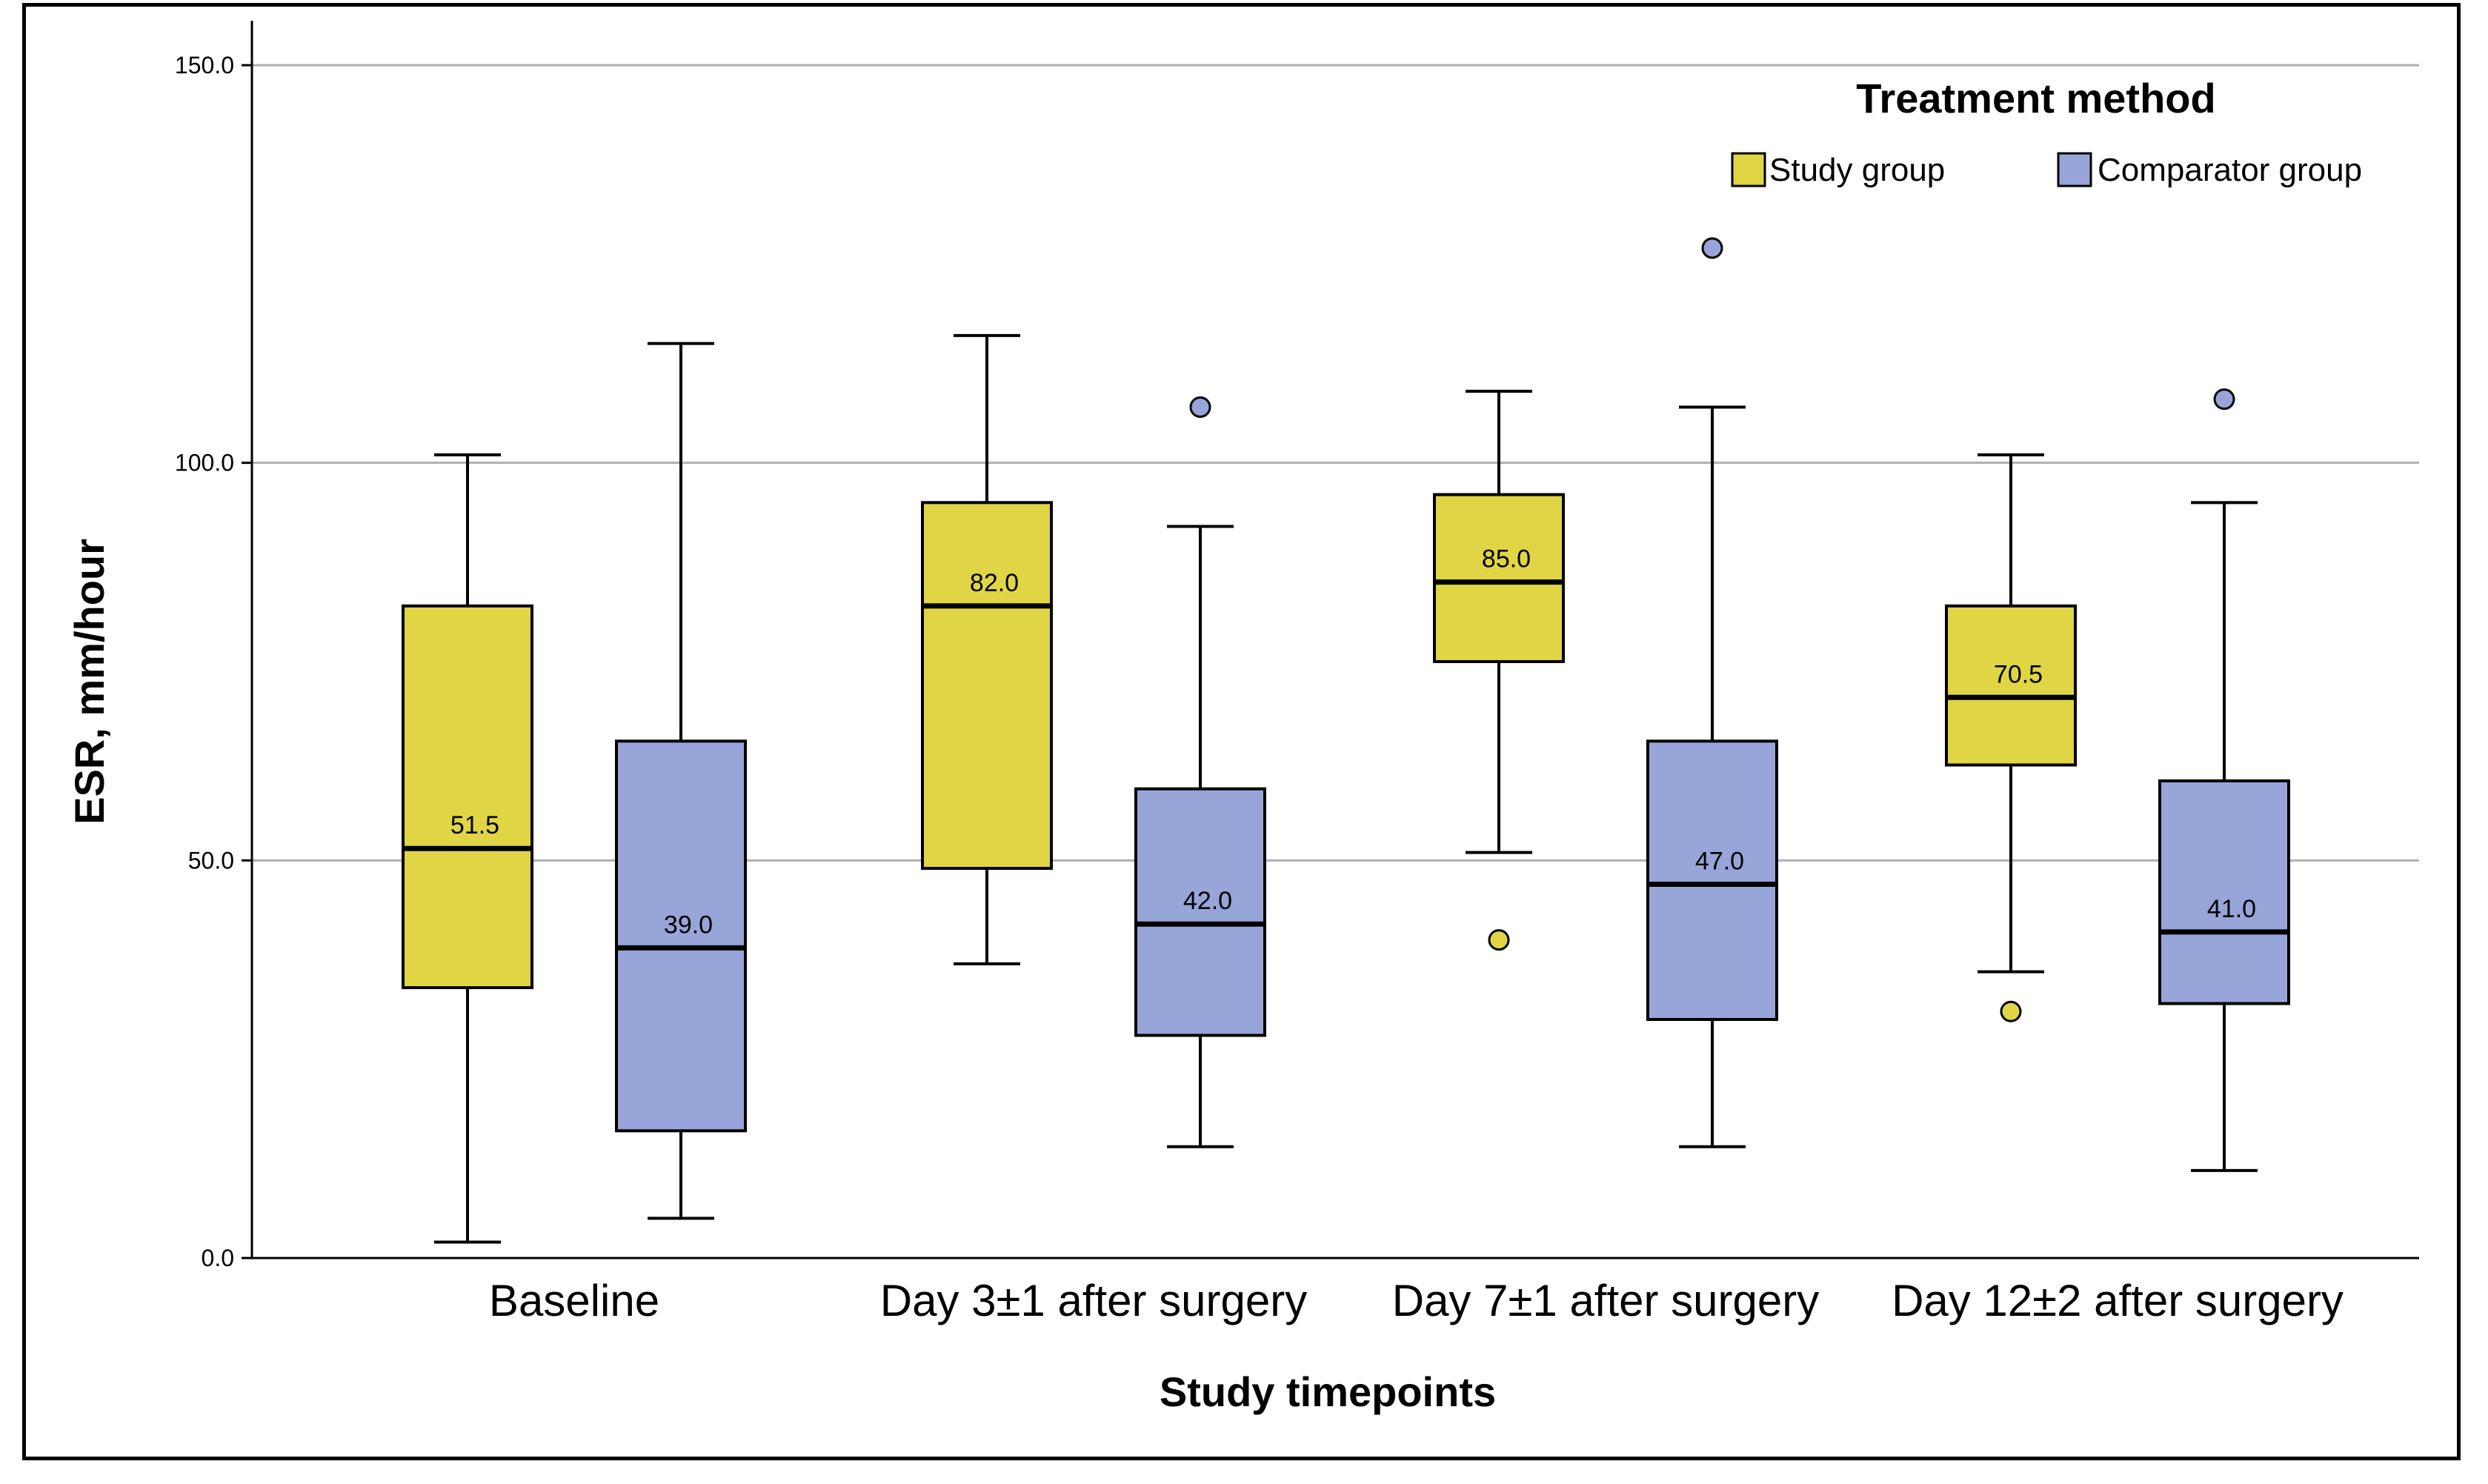 Image resolution: width=2488 pixels, height=1484 pixels. Describe the element at coordinates (1719, 862) in the screenshot. I see `median-label: 47.0` at that location.